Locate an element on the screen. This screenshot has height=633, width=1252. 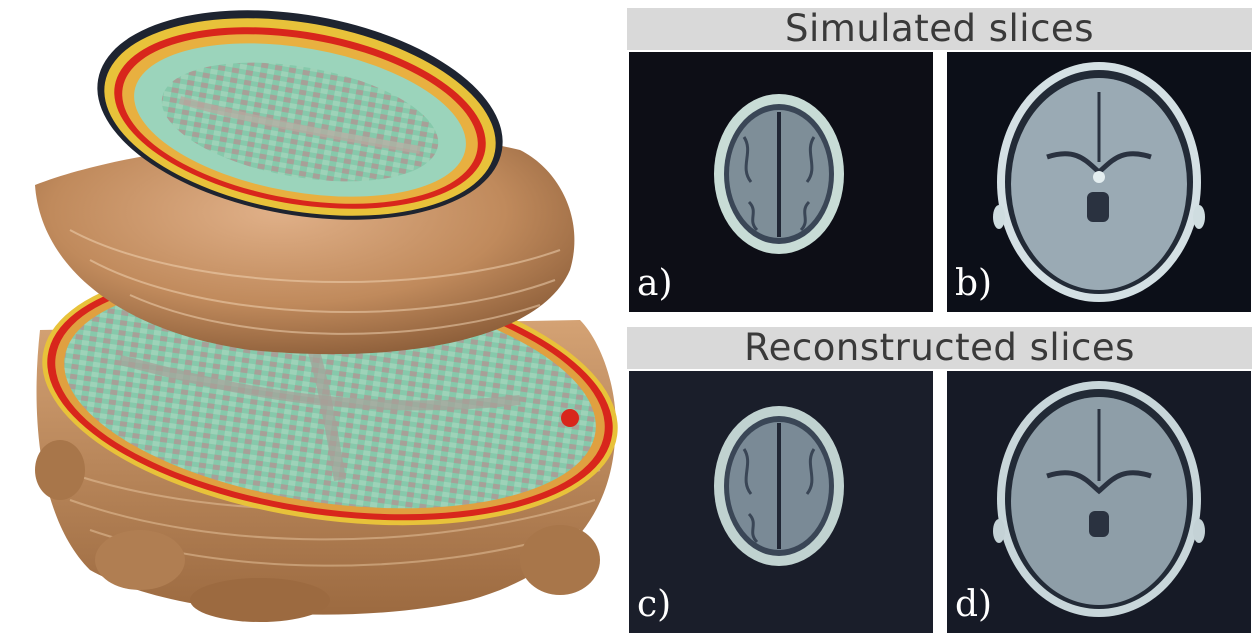
panel-c-label: c) is located at coordinates (654, 604).